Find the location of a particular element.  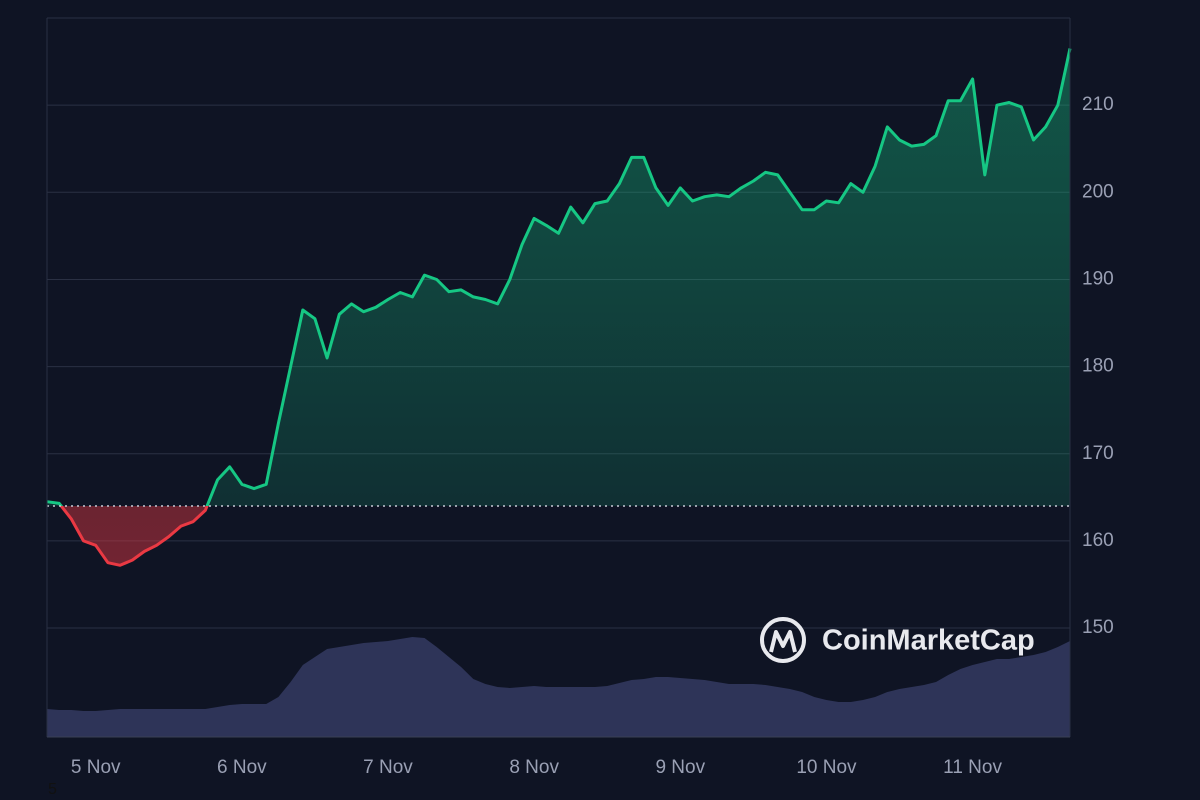

y-tick-label: 210 is located at coordinates (1098, 104).